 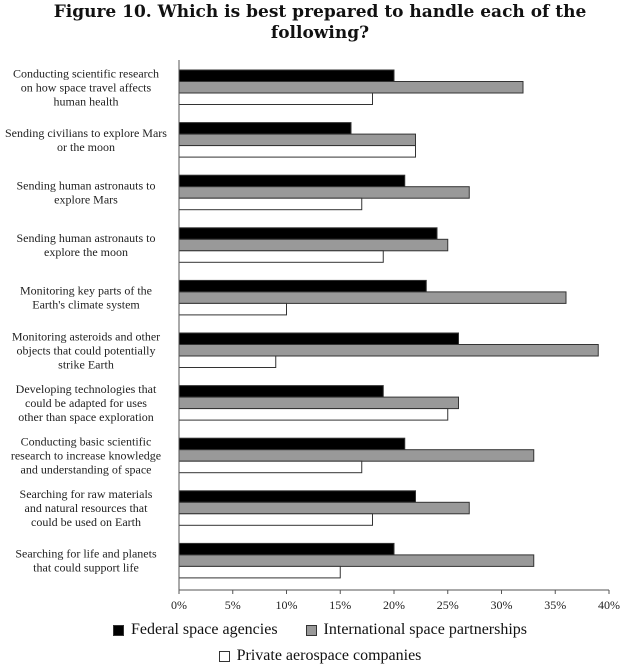 What do you see at coordinates (502, 605) in the screenshot?
I see `x-tick-label-7: 30%` at bounding box center [502, 605].